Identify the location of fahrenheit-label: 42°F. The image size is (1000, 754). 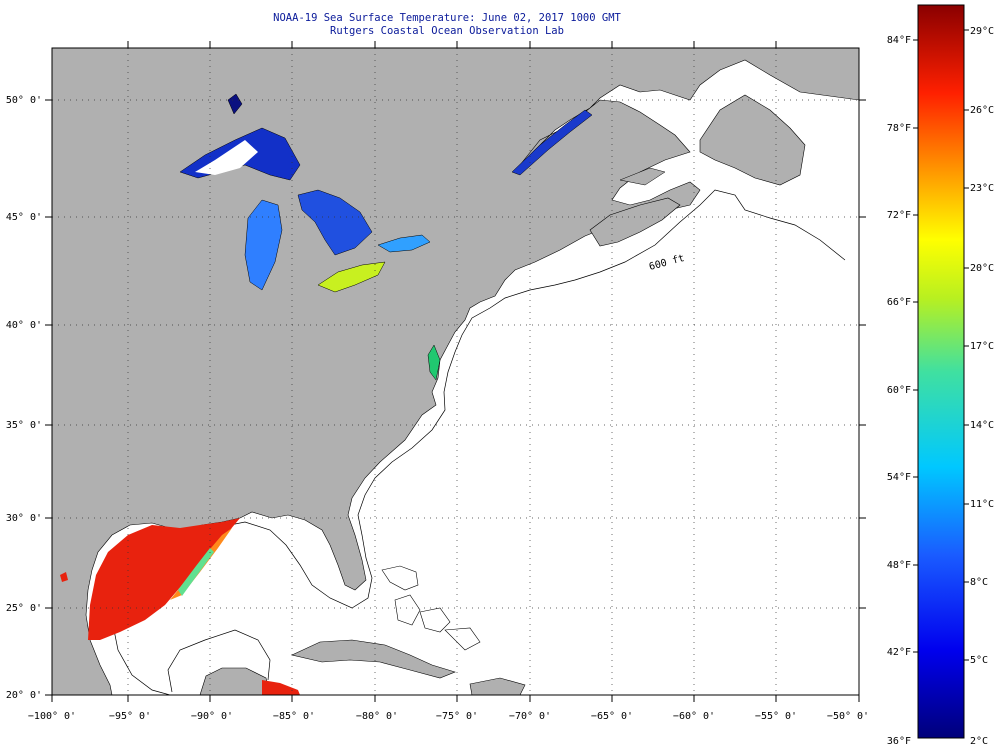
(899, 652).